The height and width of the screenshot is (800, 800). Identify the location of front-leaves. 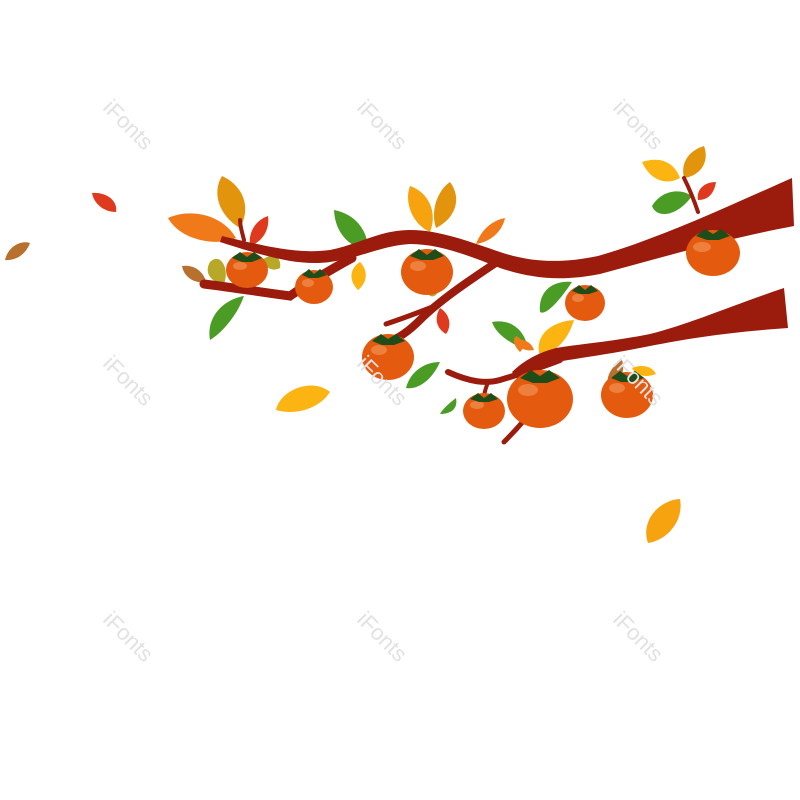
(518, 344).